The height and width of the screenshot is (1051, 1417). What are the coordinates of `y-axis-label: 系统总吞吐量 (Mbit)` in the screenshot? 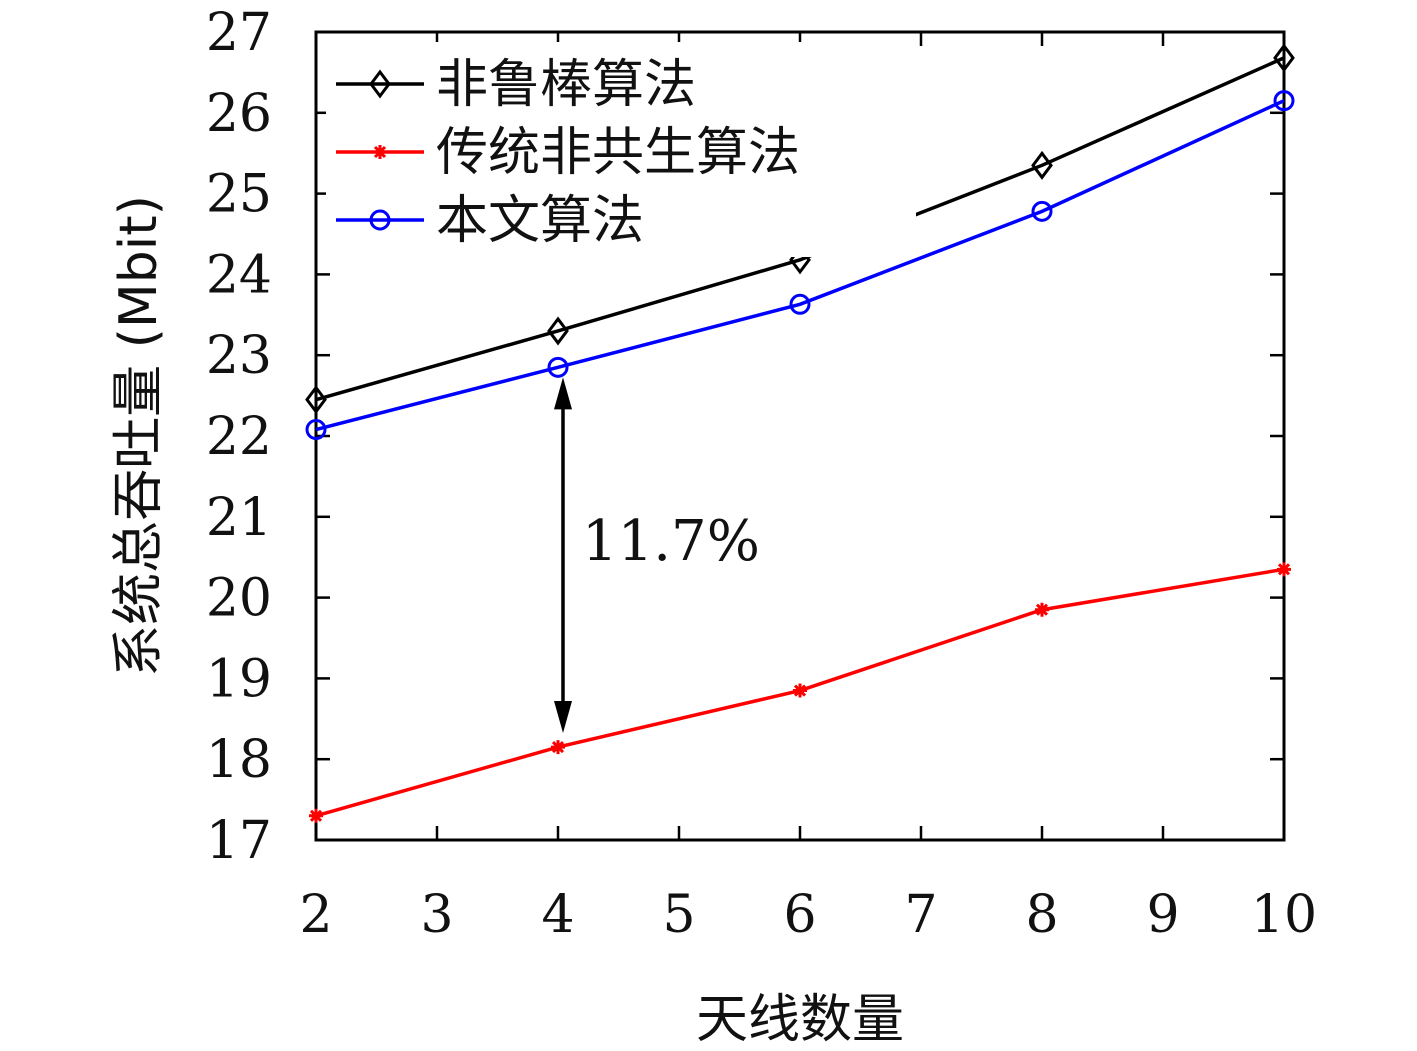 It's located at (139, 436).